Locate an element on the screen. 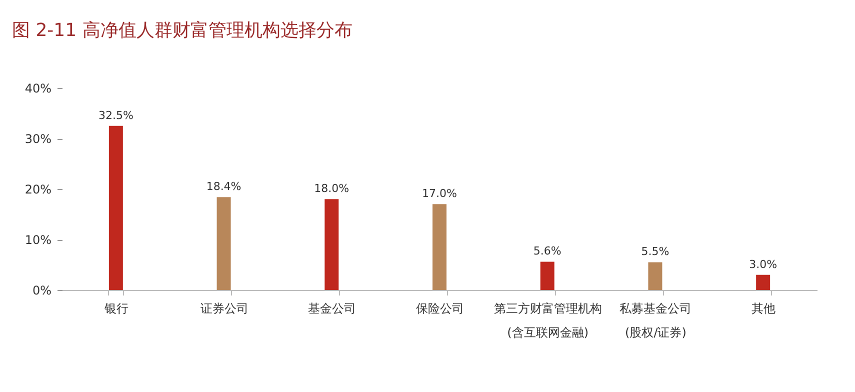 The width and height of the screenshot is (855, 392). x-tick-label: 第三方财富管理机构 (含互联网金融) is located at coordinates (548, 321).